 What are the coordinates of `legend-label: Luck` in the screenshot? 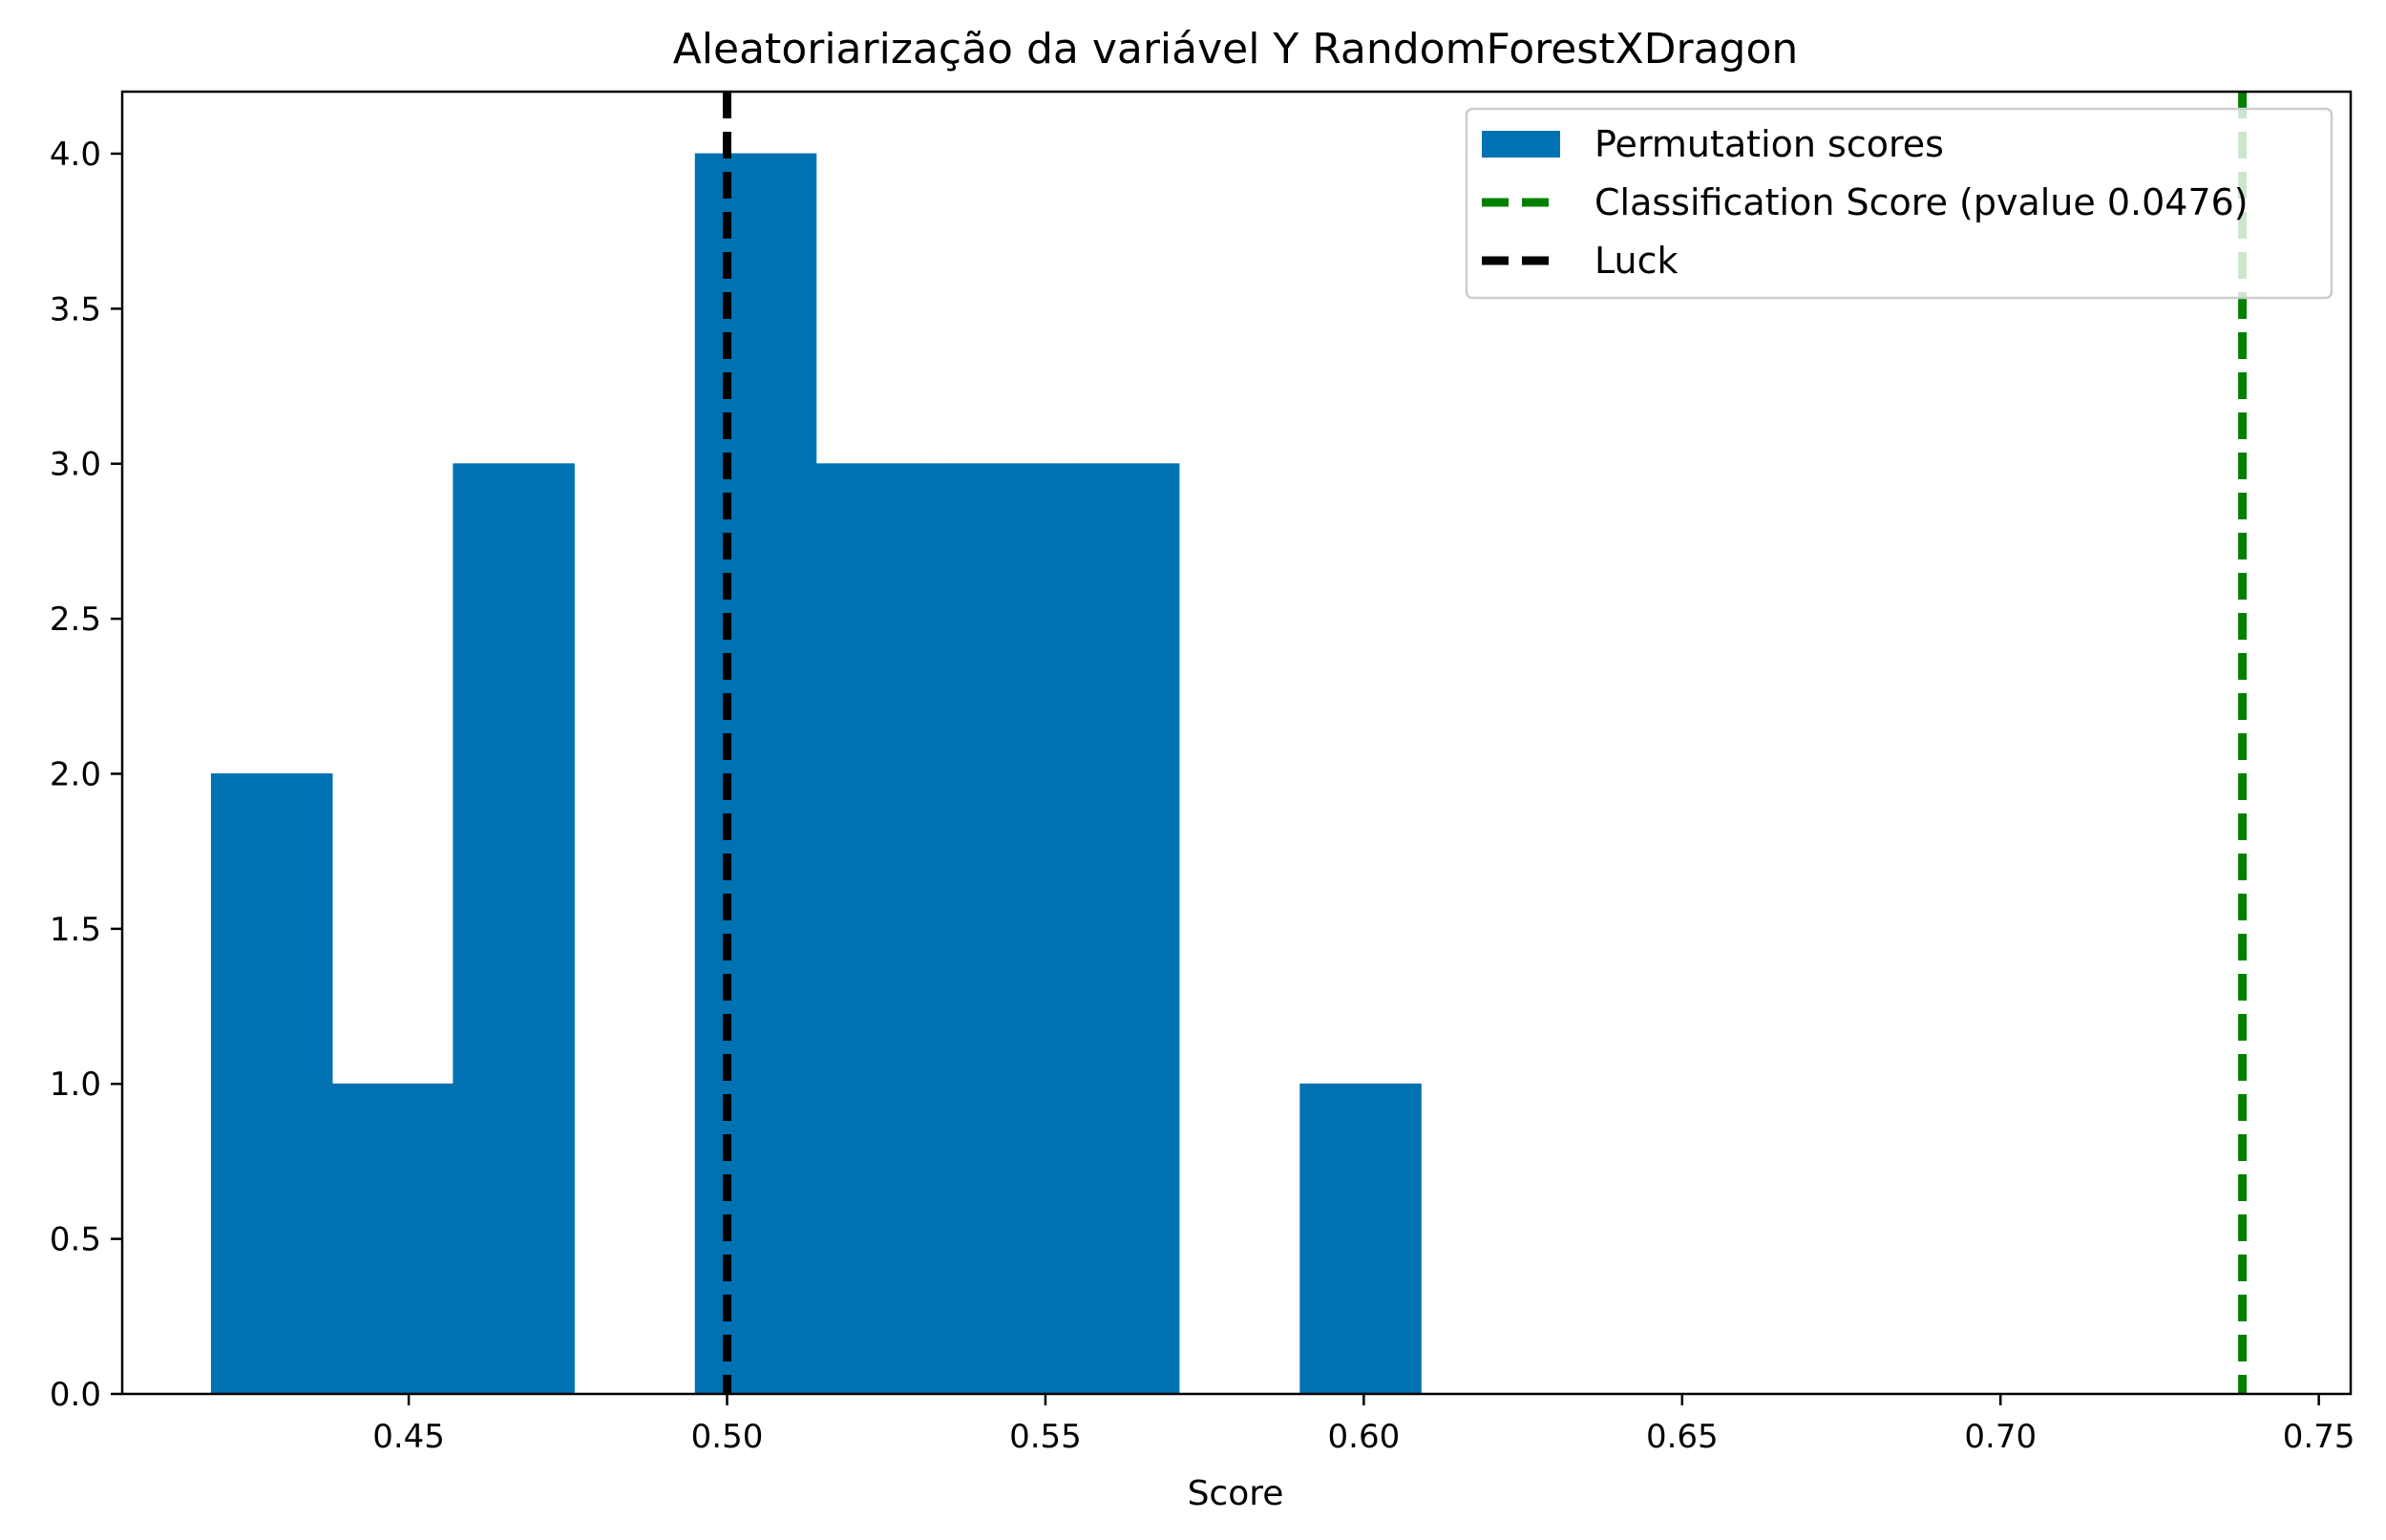 It's located at (1636, 261).